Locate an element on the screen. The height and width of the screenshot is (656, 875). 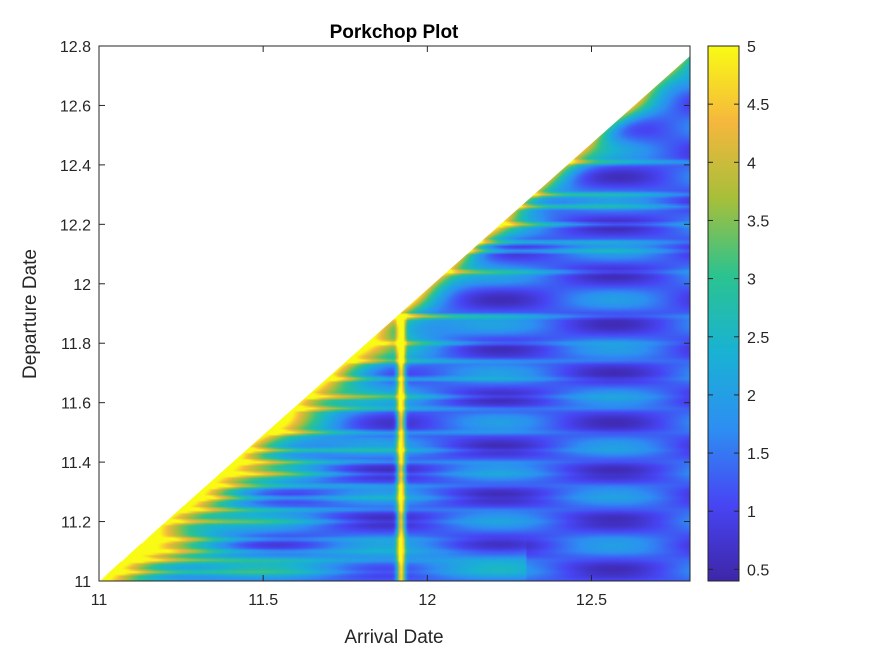
x-tick-label: 11 is located at coordinates (99, 600).